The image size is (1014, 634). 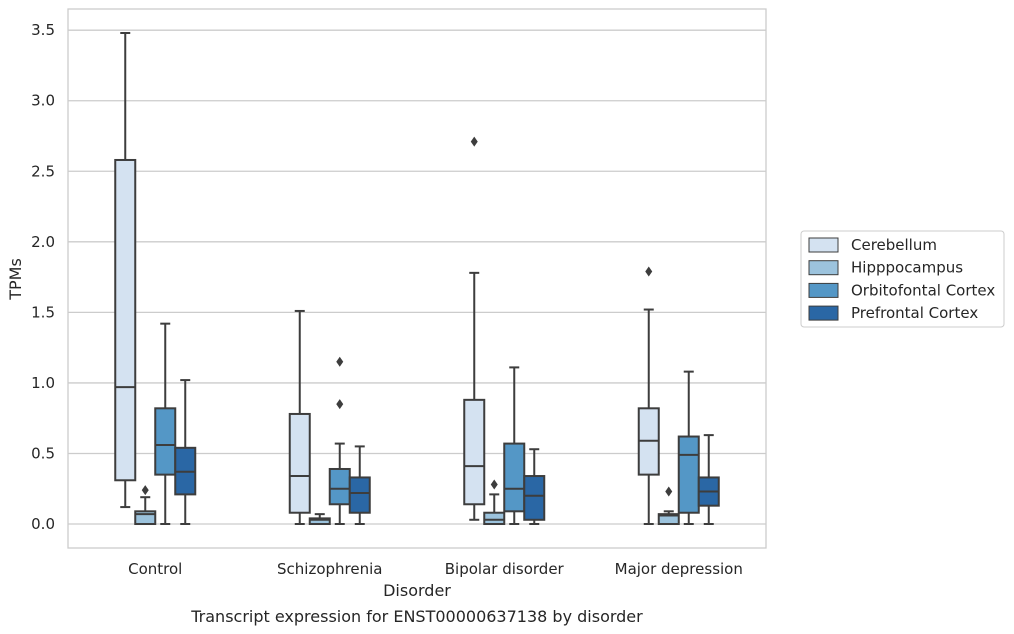 What do you see at coordinates (417, 590) in the screenshot?
I see `x-axis-title: Disorder` at bounding box center [417, 590].